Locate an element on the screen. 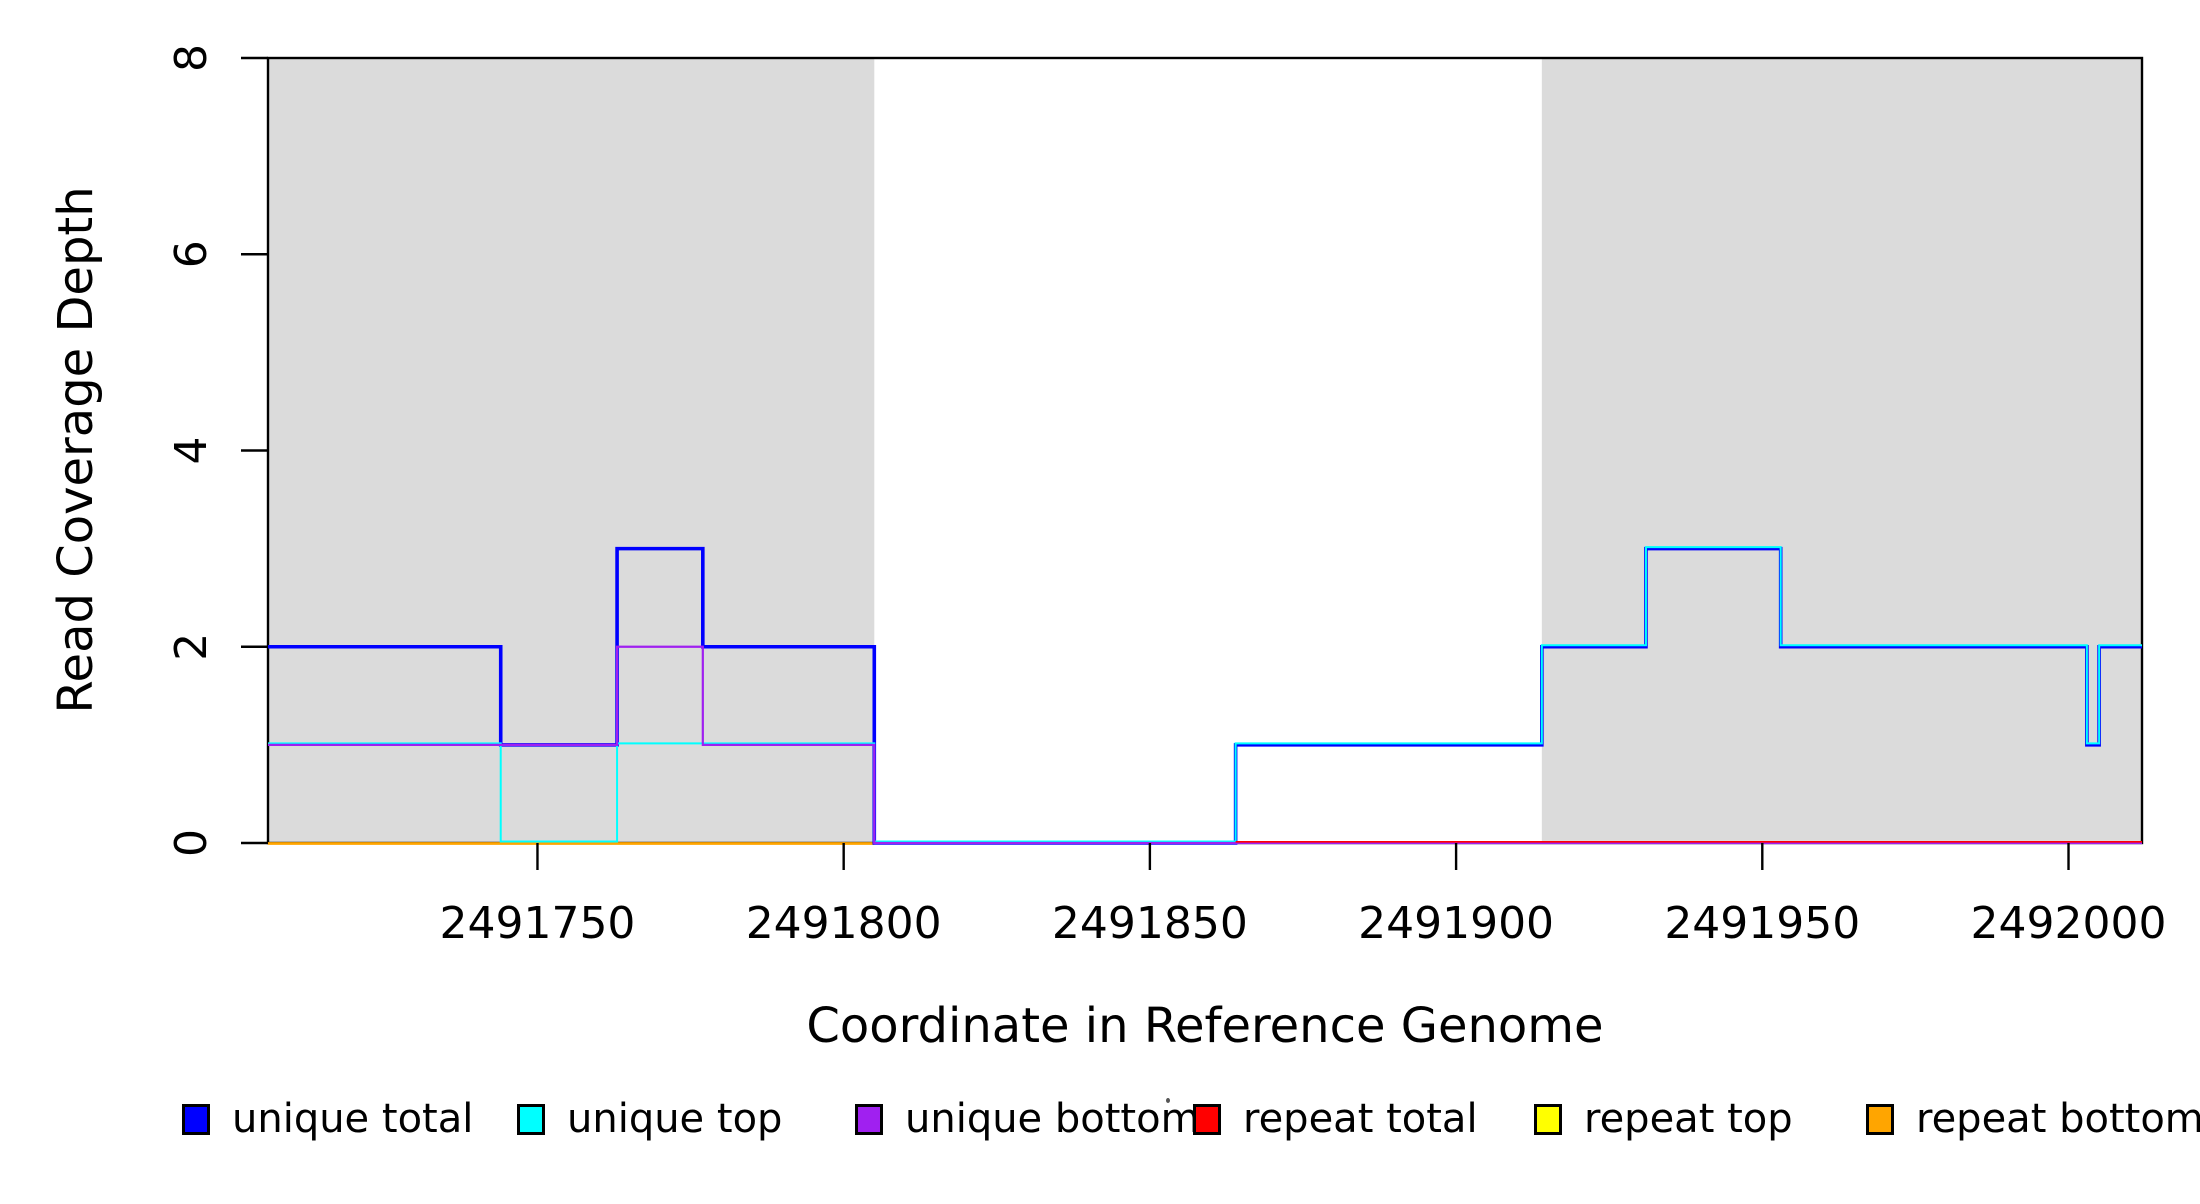 Image resolution: width=2200 pixels, height=1204 pixels. y-tick-label: 8 is located at coordinates (191, 58).